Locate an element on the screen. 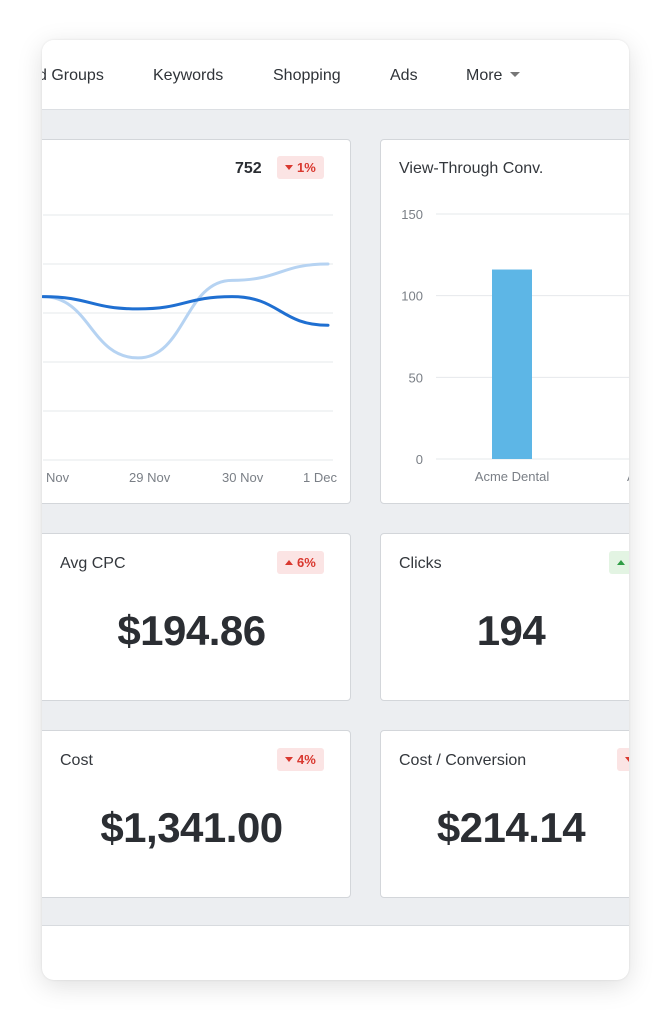  y-tick-label: 0 is located at coordinates (419, 459).